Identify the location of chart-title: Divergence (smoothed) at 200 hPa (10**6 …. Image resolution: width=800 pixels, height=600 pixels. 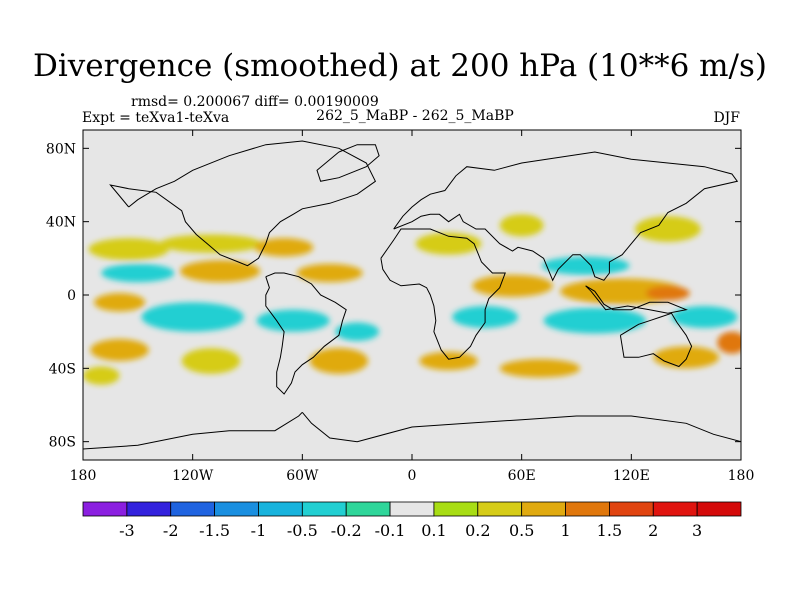
(400, 66).